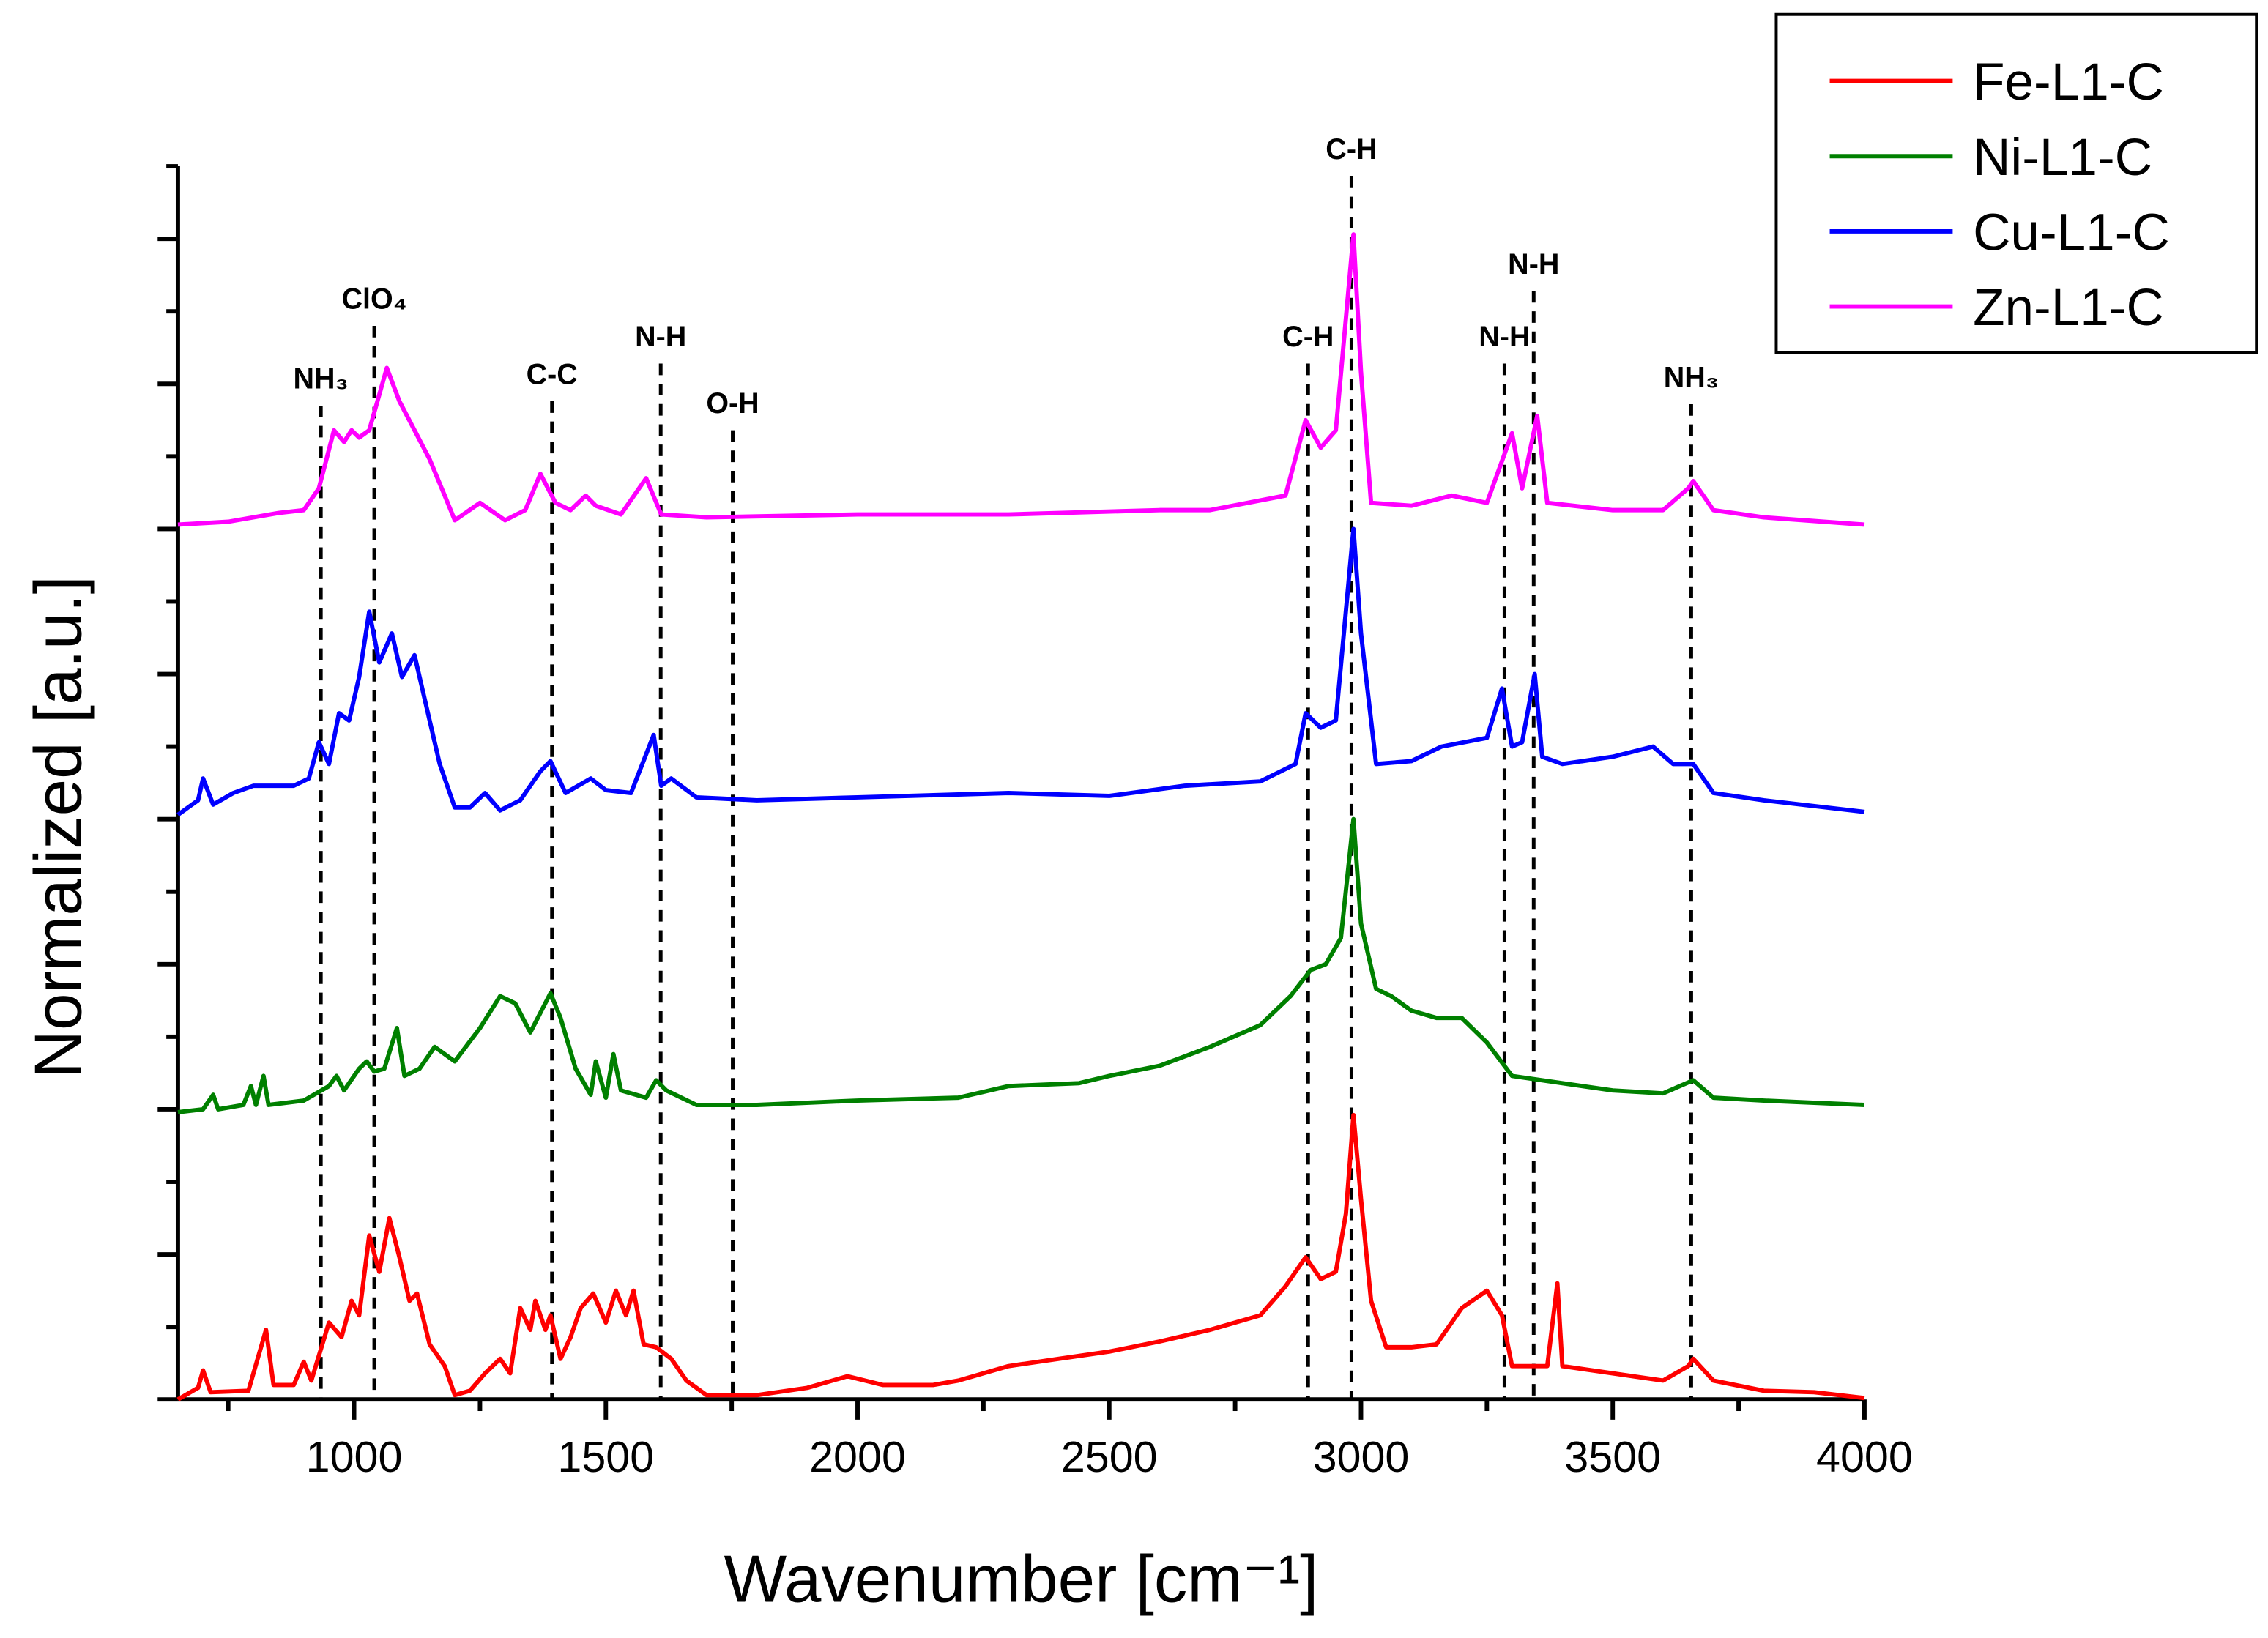 This screenshot has width=2268, height=1638. Describe the element at coordinates (354, 1456) in the screenshot. I see `x-tick-label: 1000` at that location.